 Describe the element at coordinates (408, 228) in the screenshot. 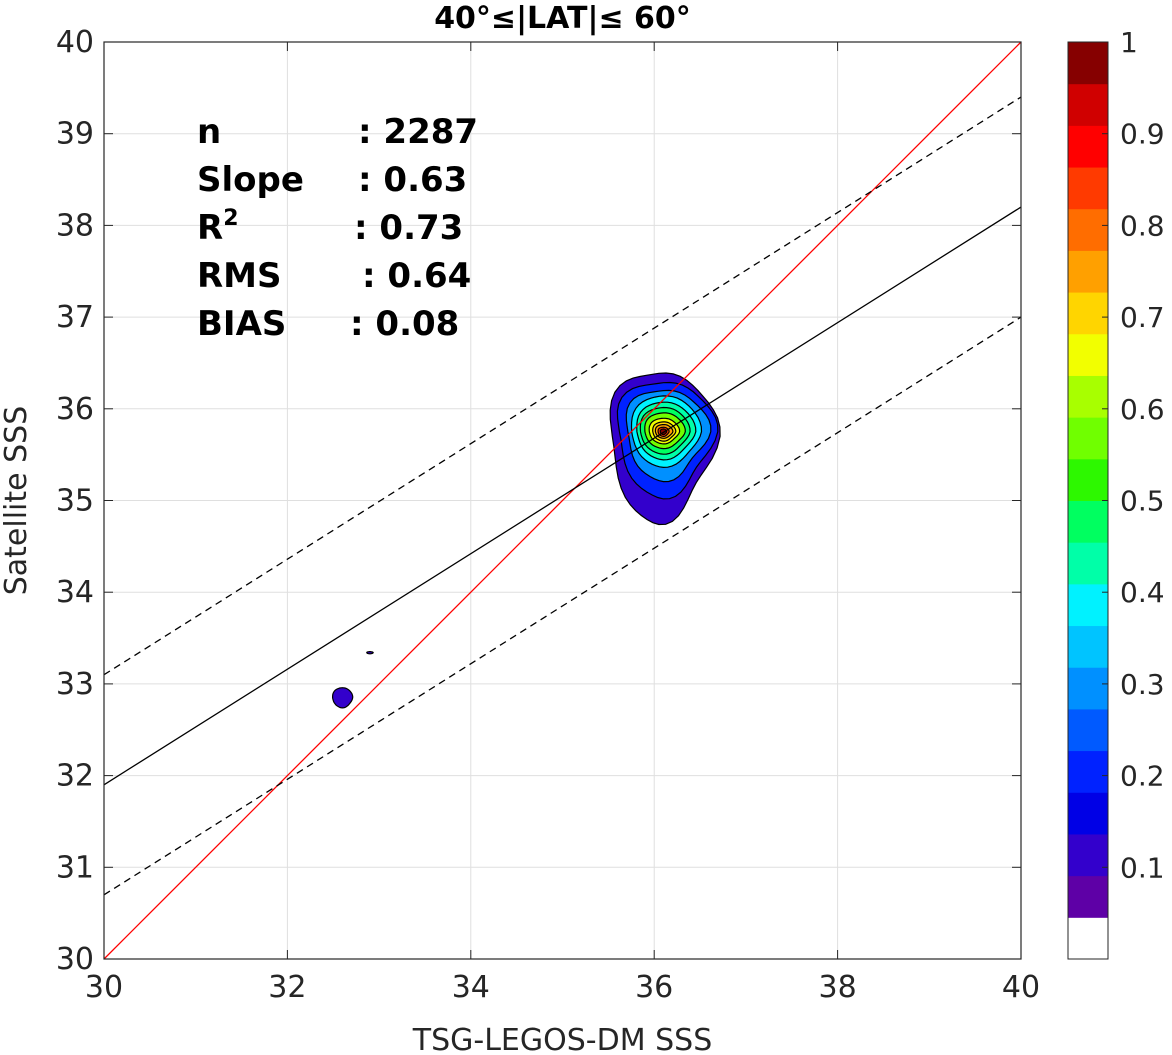

I see `stat-value: : 0.73` at that location.